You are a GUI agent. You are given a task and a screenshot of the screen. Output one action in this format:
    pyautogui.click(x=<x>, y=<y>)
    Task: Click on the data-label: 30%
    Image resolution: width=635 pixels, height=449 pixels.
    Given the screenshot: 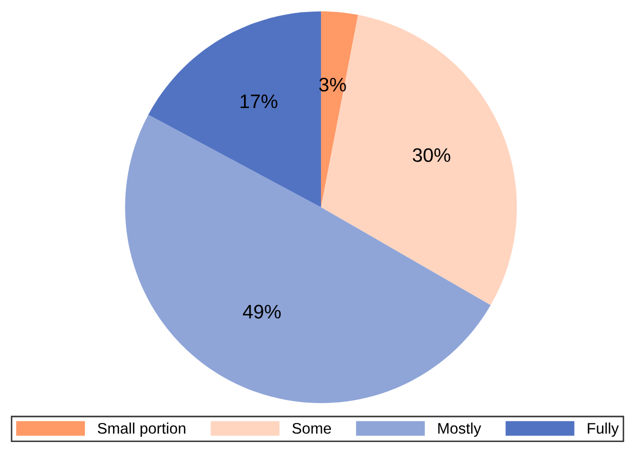 What is the action you would take?
    pyautogui.click(x=431, y=155)
    